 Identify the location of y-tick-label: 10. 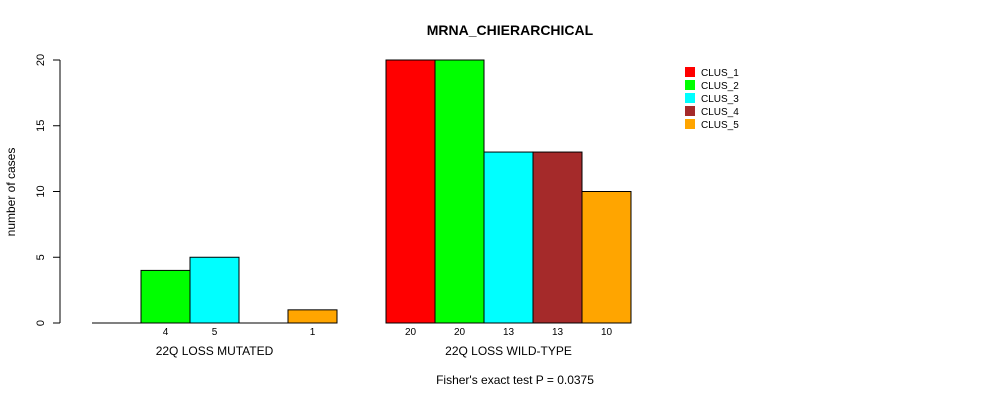
(41, 191).